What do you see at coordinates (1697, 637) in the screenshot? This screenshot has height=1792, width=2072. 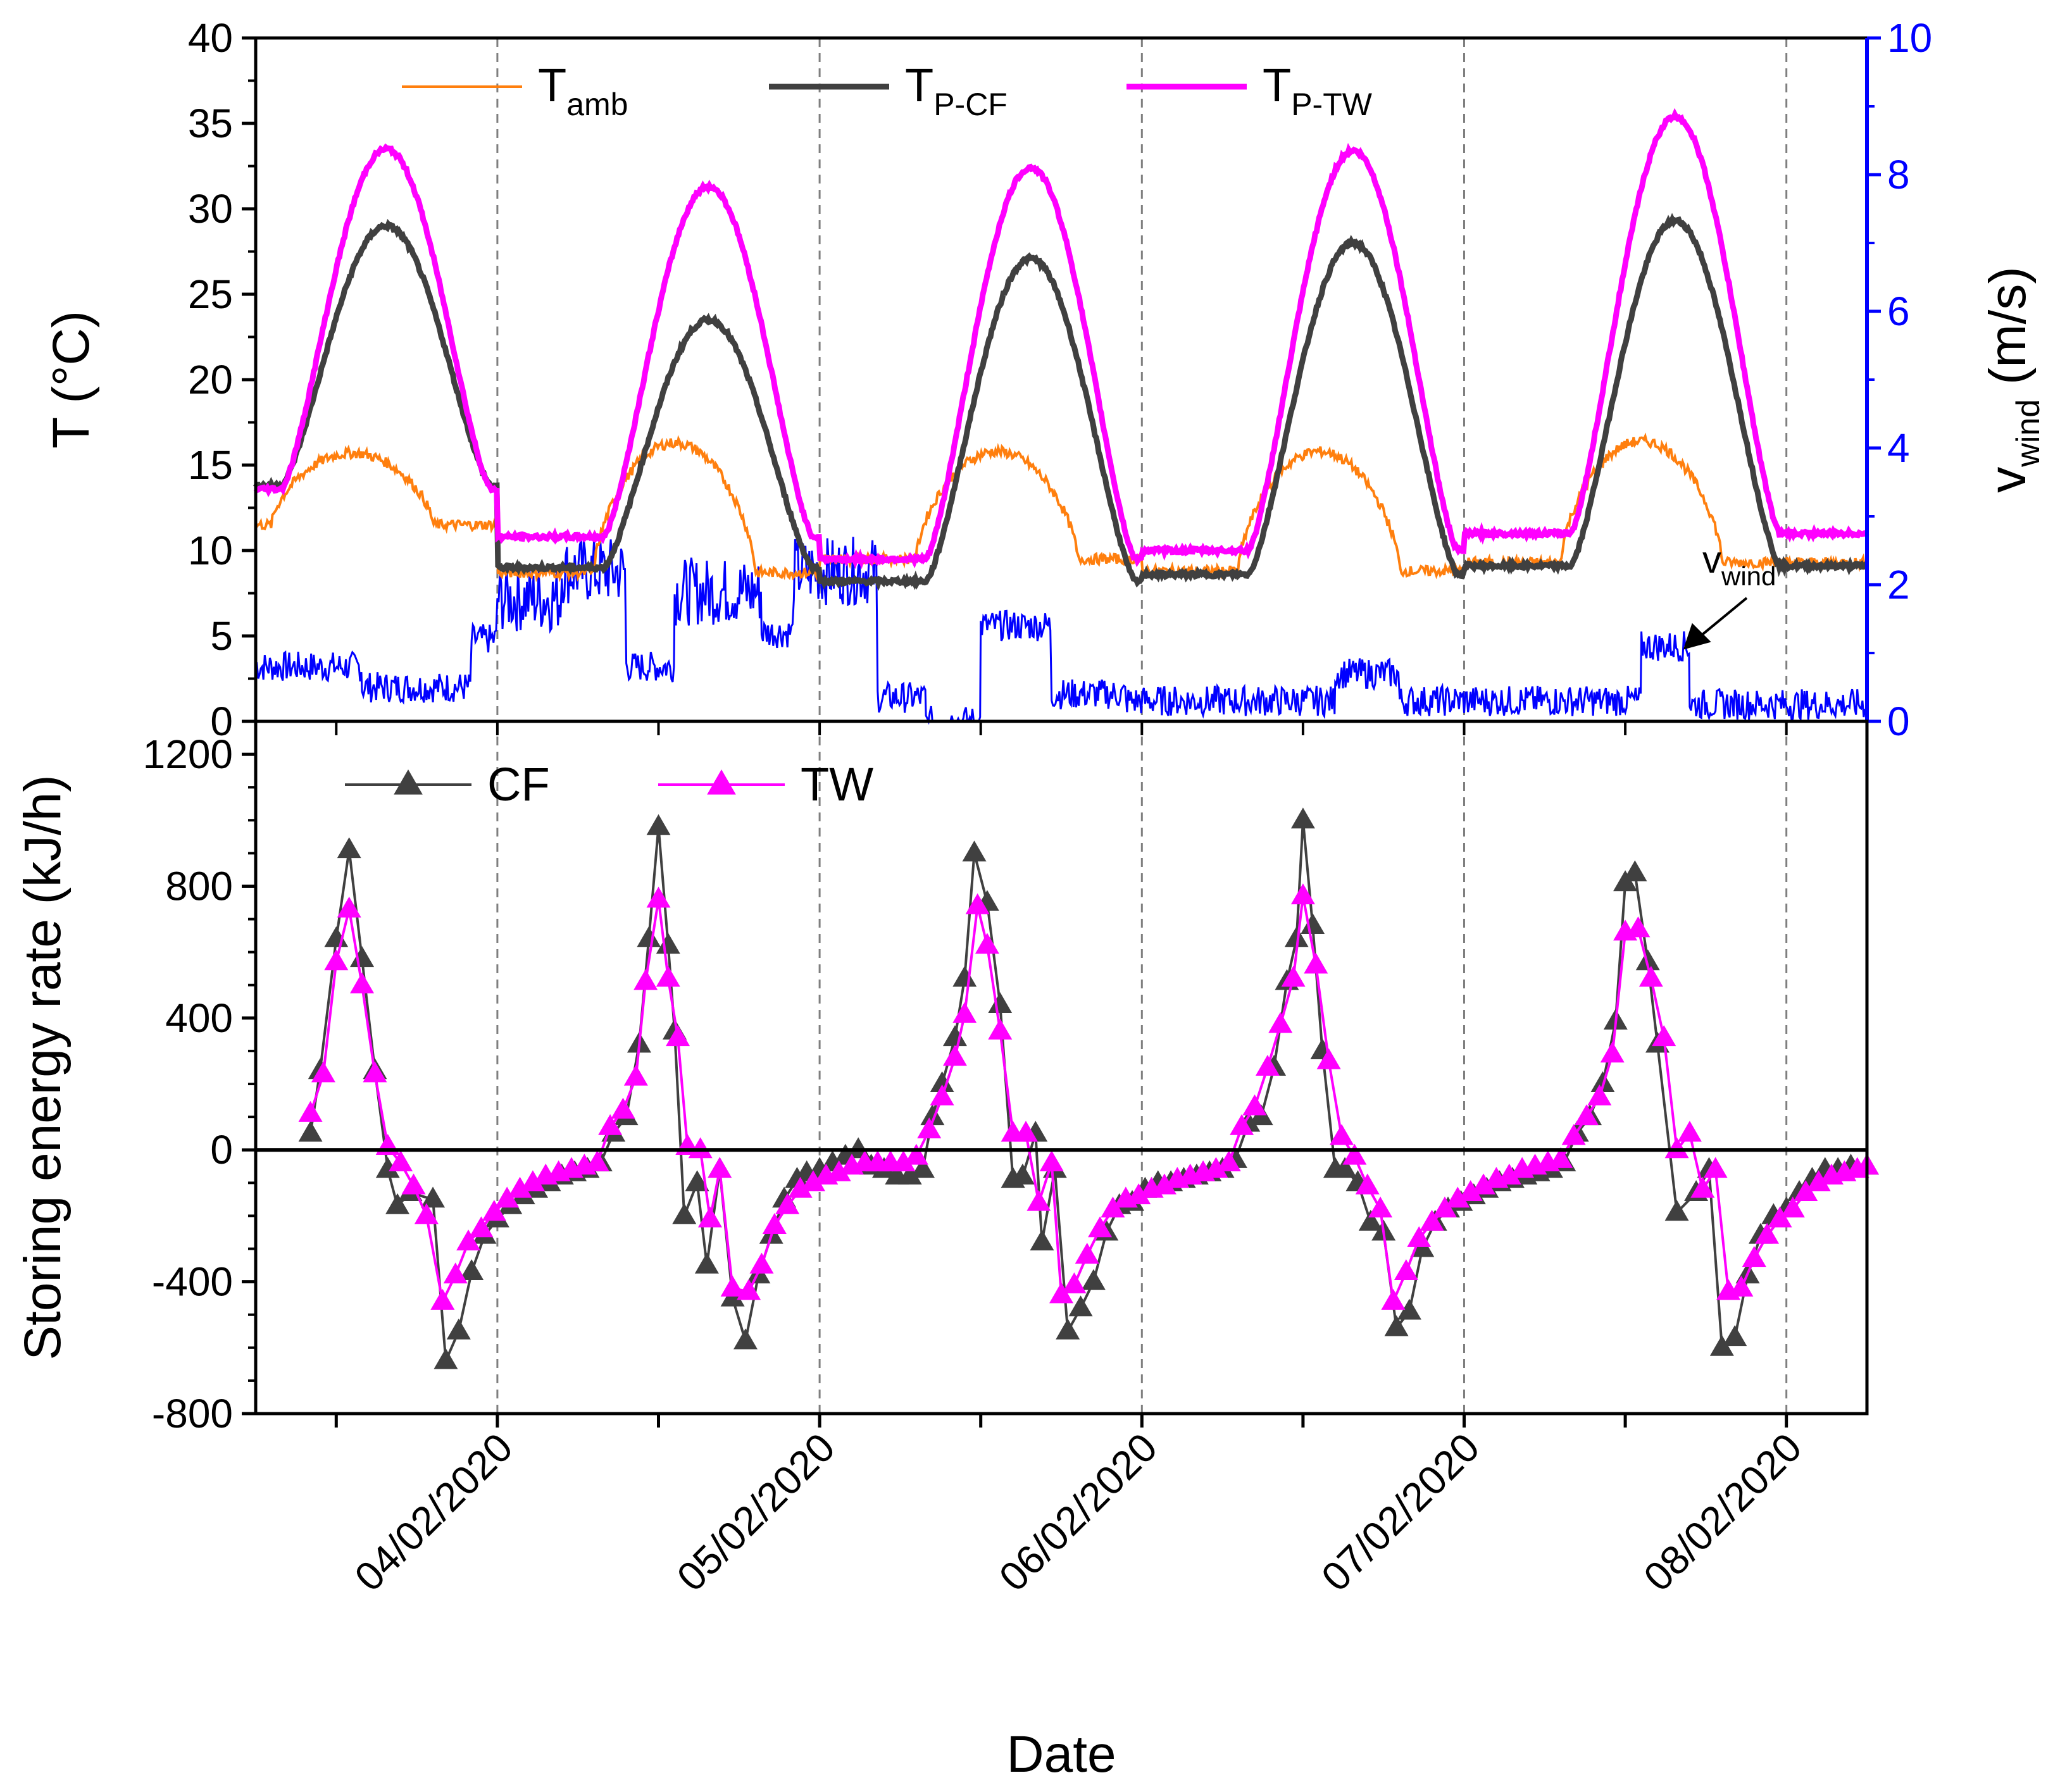 I see `wind-annotation-arrowhead` at bounding box center [1697, 637].